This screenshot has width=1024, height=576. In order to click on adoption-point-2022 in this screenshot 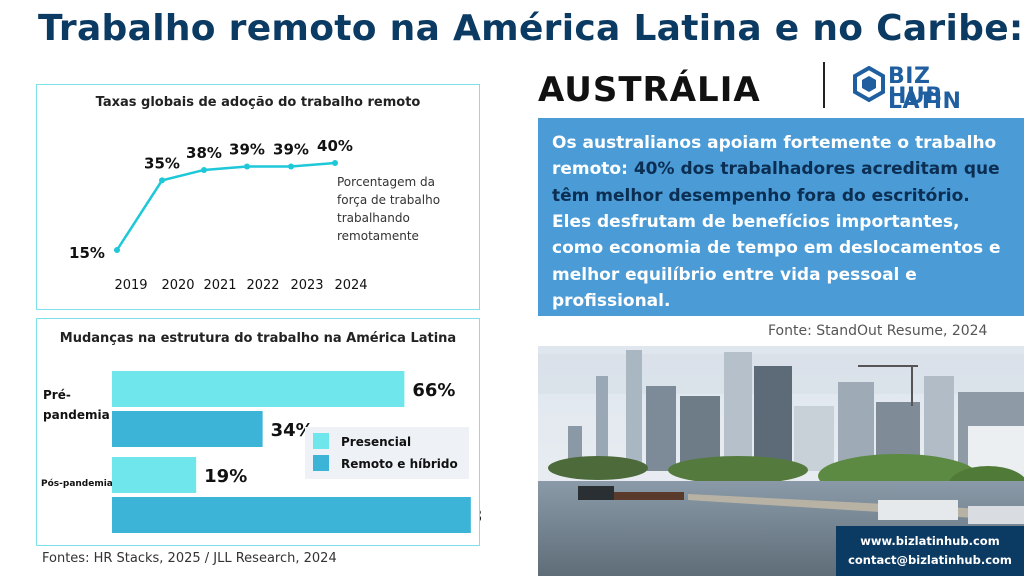, I will do `click(247, 166)`.